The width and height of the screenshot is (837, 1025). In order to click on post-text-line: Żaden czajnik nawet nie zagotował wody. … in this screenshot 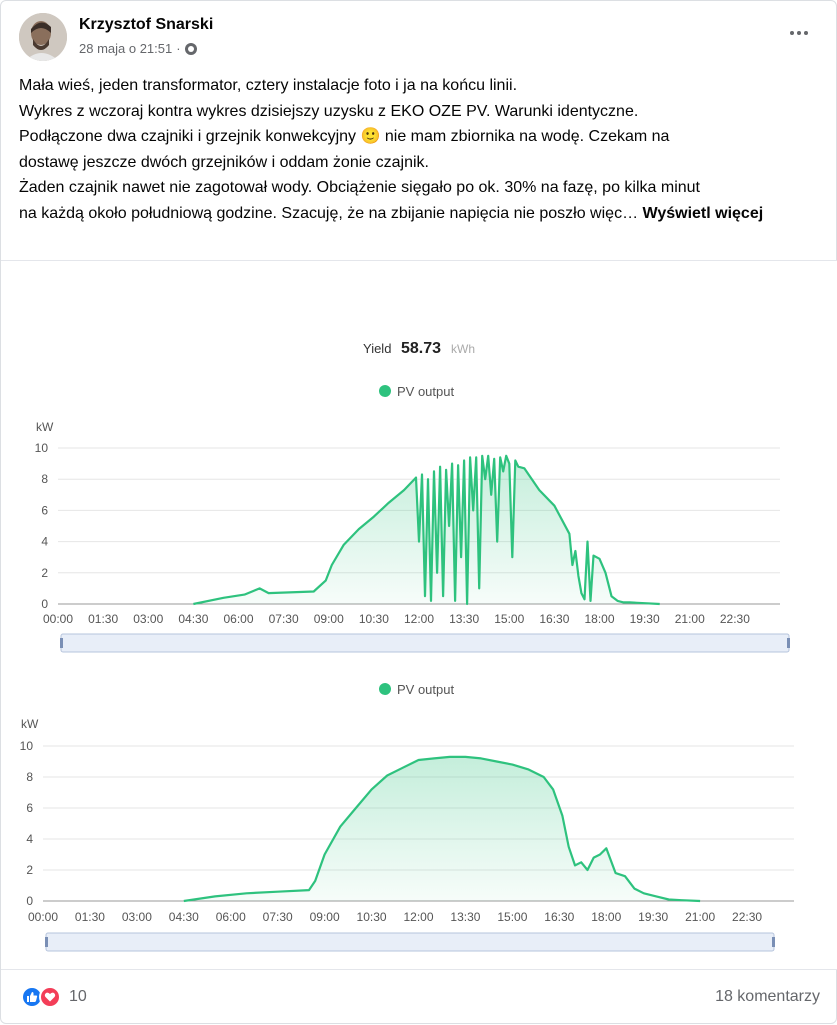, I will do `click(359, 188)`.